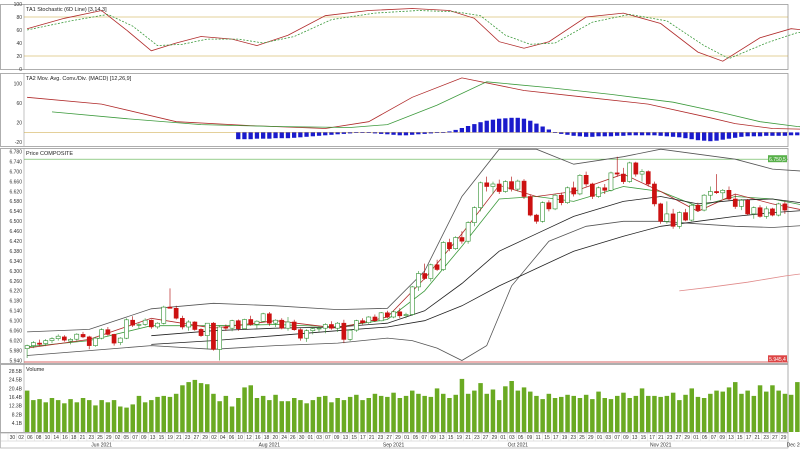  What do you see at coordinates (582, 438) in the screenshot?
I see `day-label: 25` at bounding box center [582, 438].